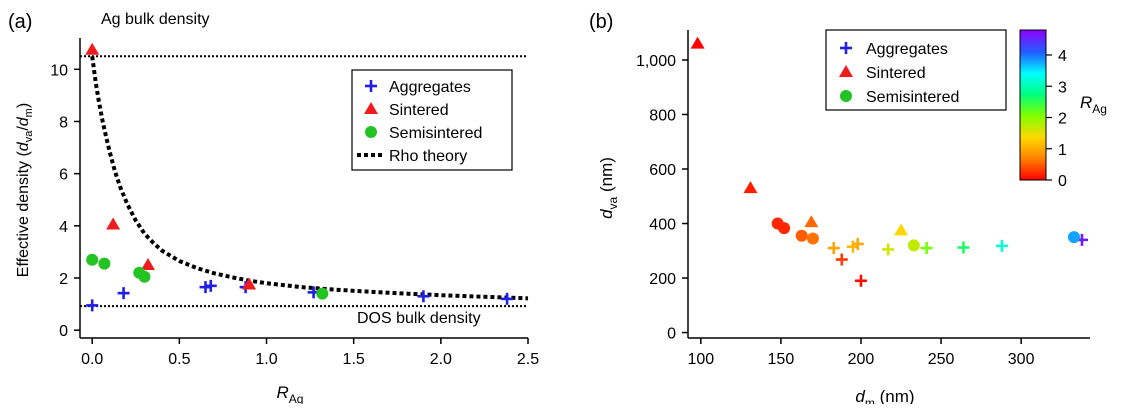 The image size is (1127, 409). I want to click on legend-b-semisintered-marker, so click(846, 96).